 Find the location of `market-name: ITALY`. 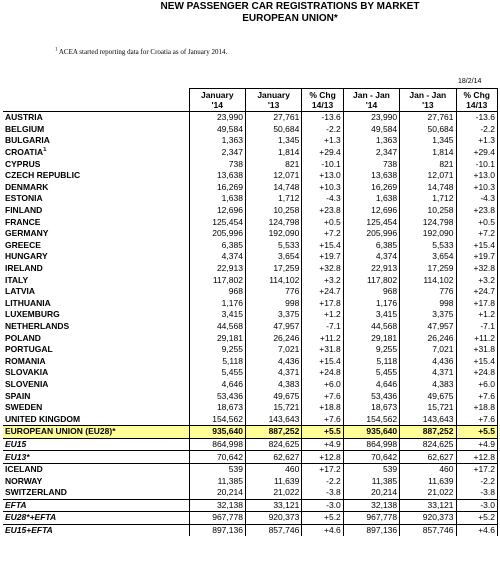

market-name: ITALY is located at coordinates (96, 280).